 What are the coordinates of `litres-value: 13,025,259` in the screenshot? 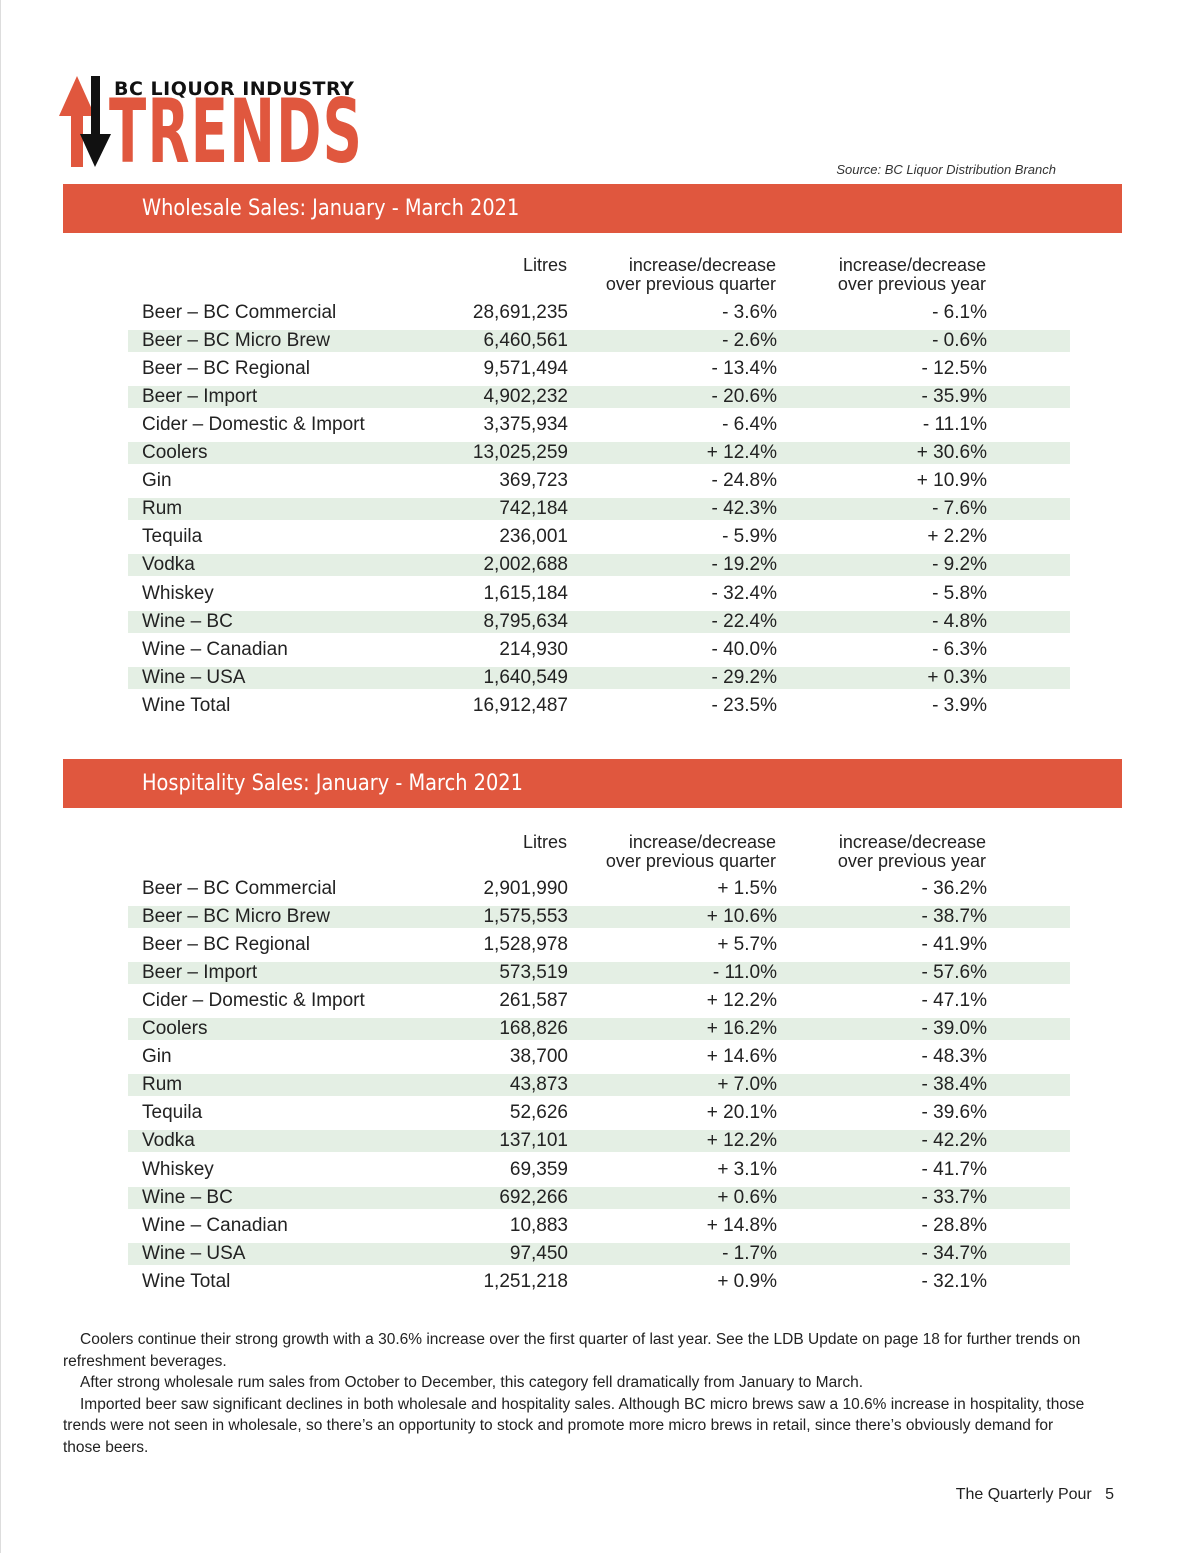 It's located at (520, 453).